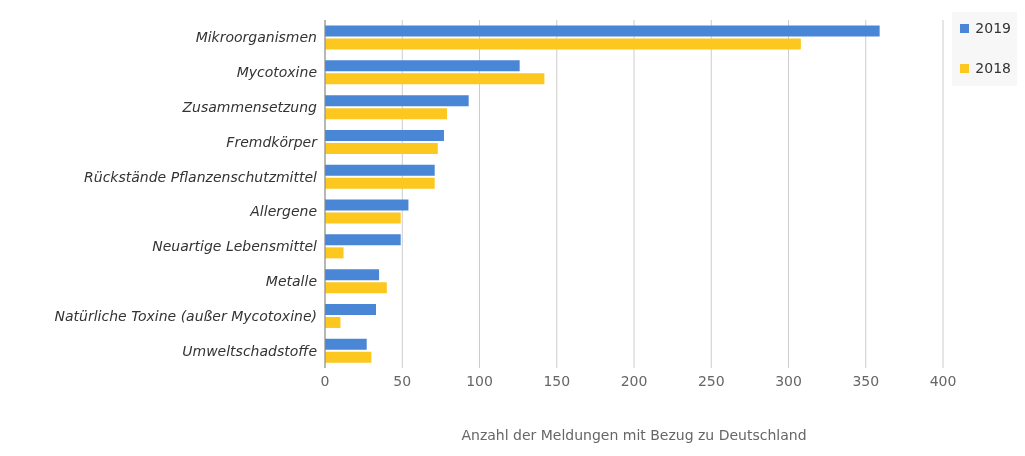 This screenshot has width=1025, height=456. Describe the element at coordinates (557, 380) in the screenshot. I see `x-tick-label: 150` at that location.